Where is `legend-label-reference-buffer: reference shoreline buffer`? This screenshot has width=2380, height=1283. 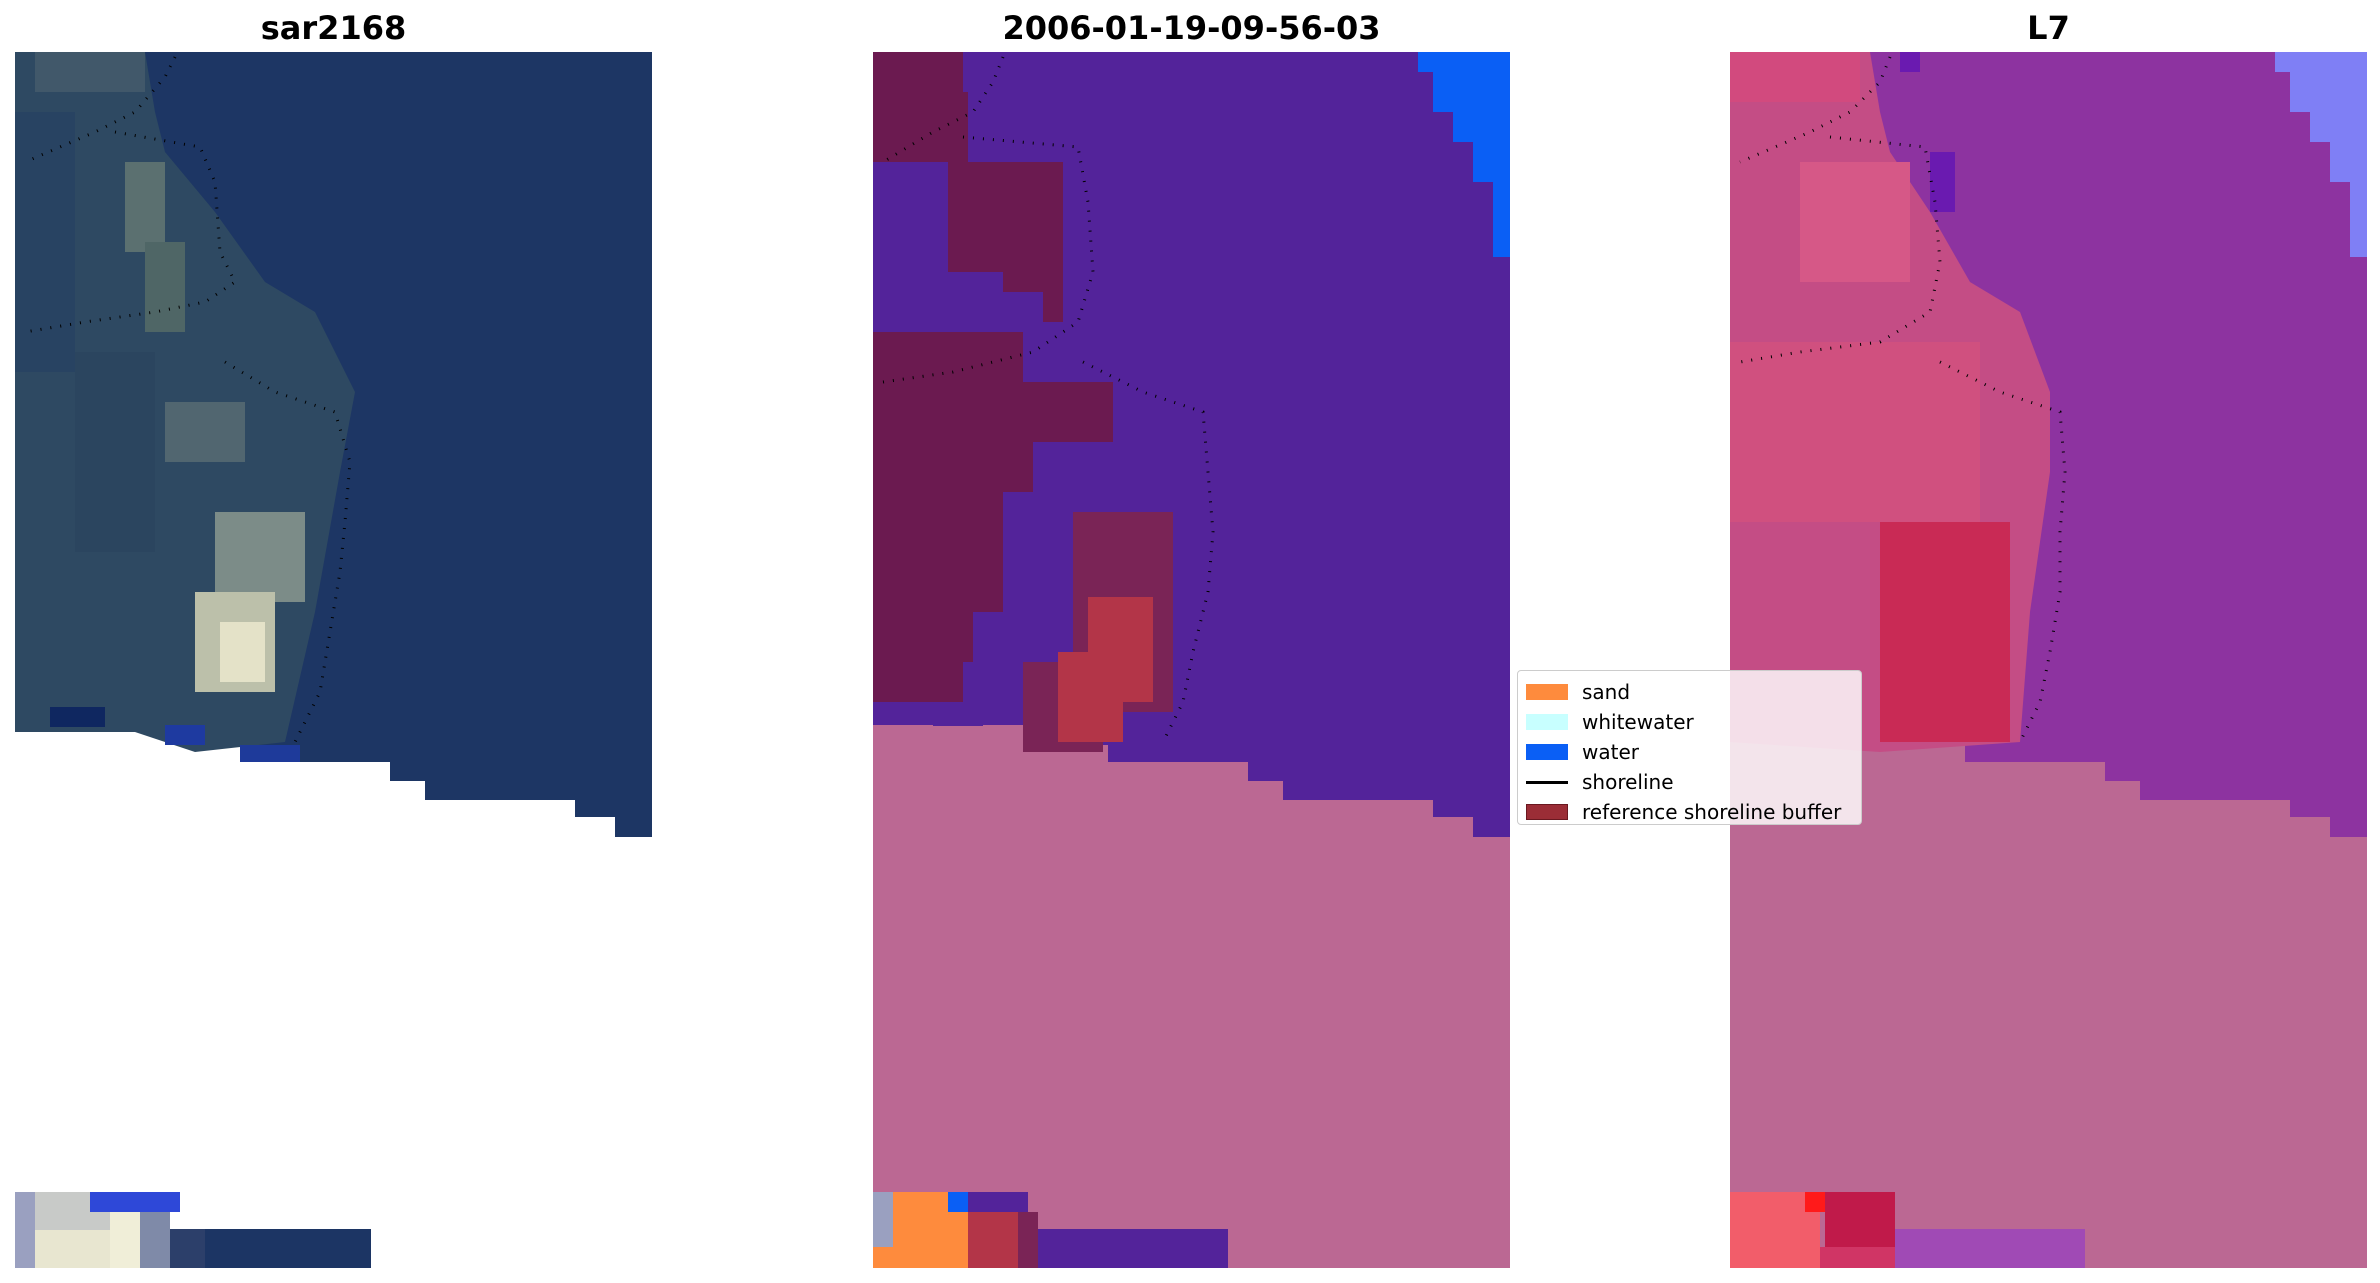 legend-label-reference-buffer: reference shoreline buffer is located at coordinates (1712, 812).